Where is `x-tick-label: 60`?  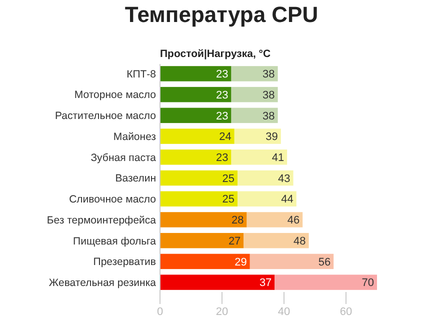 x-tick-label: 60 is located at coordinates (346, 312).